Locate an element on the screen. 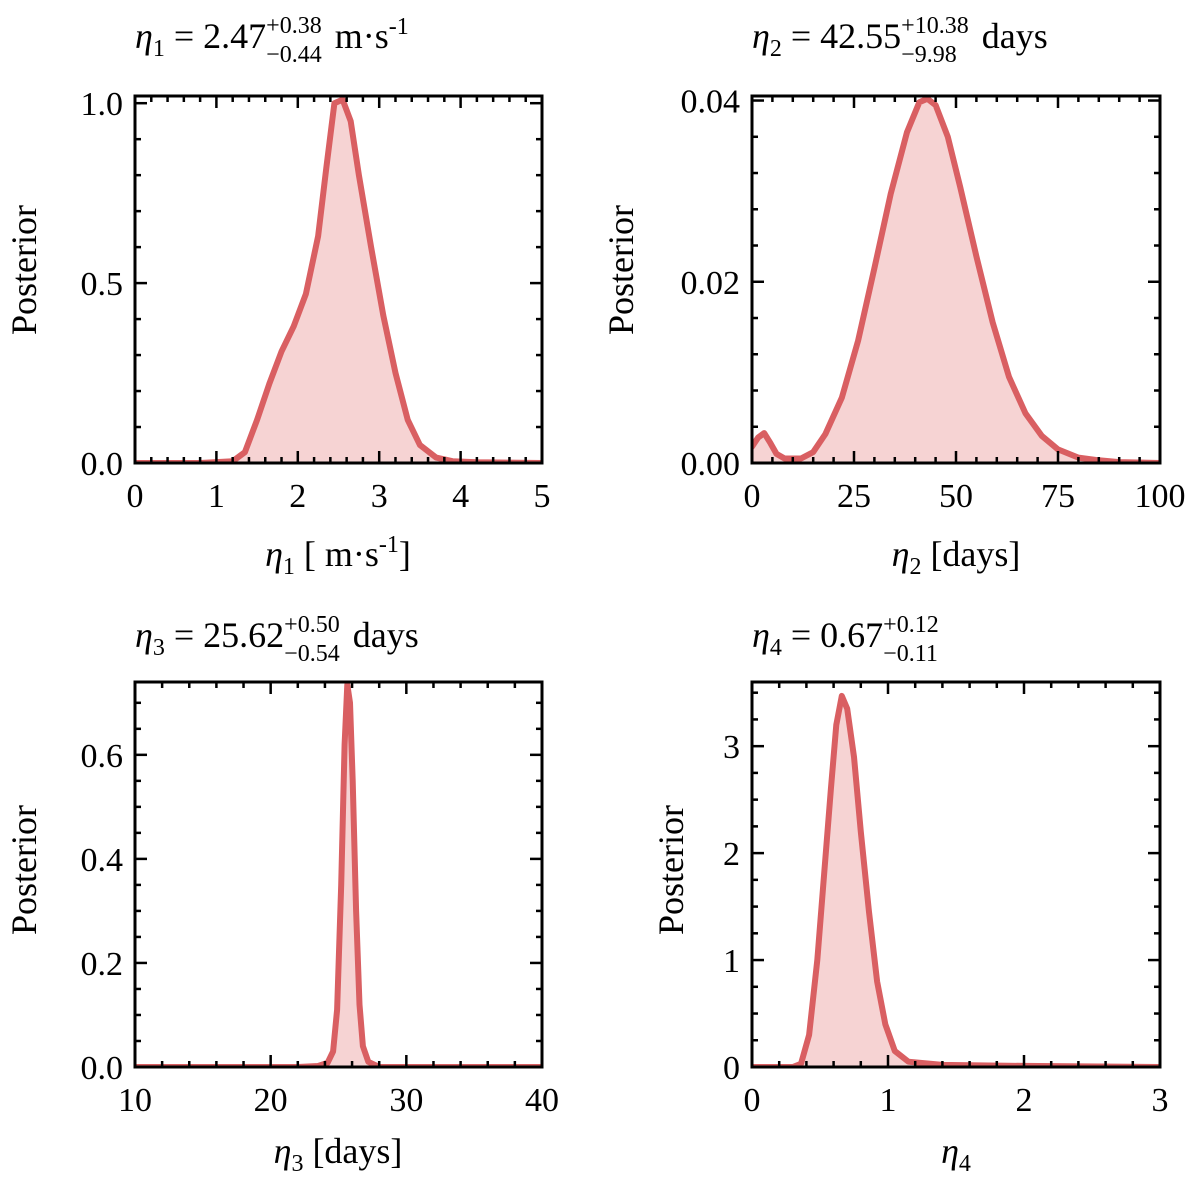  y-tick-label: 0.5 is located at coordinates (102, 284).